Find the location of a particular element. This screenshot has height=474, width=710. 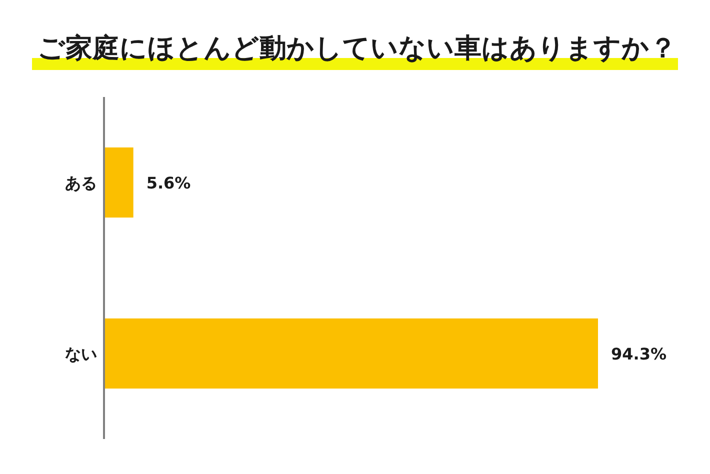

data-label: 94.3% is located at coordinates (639, 354).